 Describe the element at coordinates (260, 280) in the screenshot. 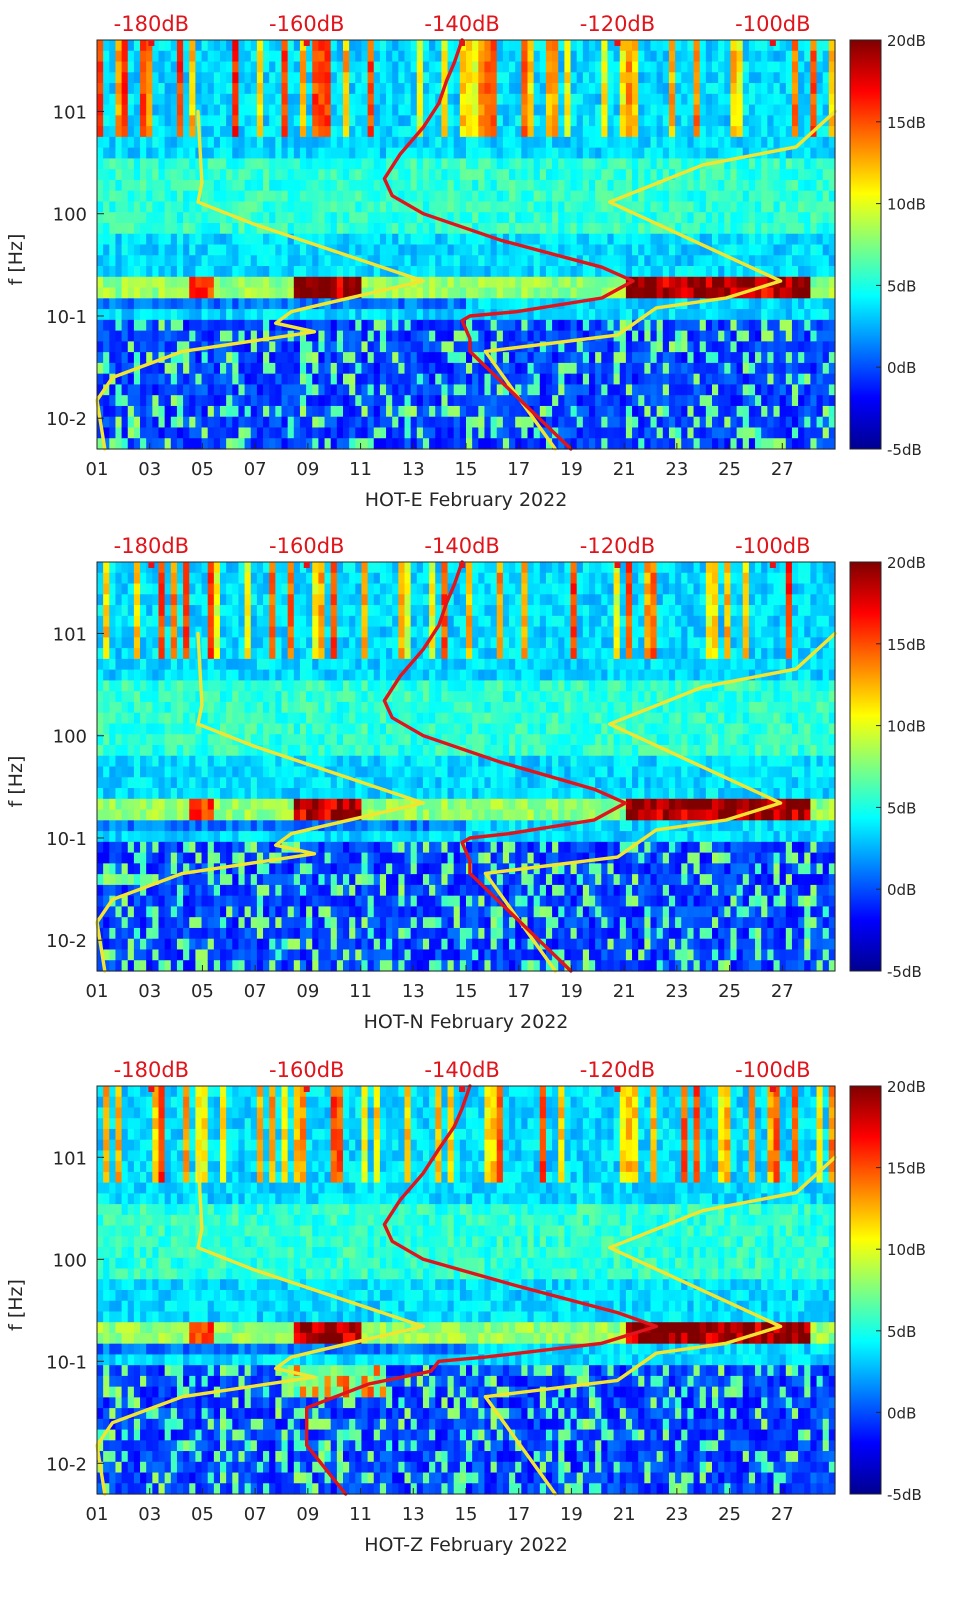

I see `low-noise-model-line` at that location.